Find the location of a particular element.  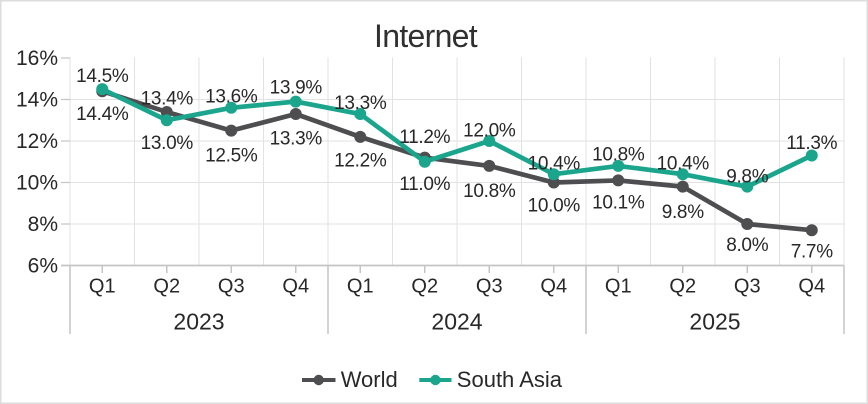

svg-text: 11.2% is located at coordinates (424, 137).